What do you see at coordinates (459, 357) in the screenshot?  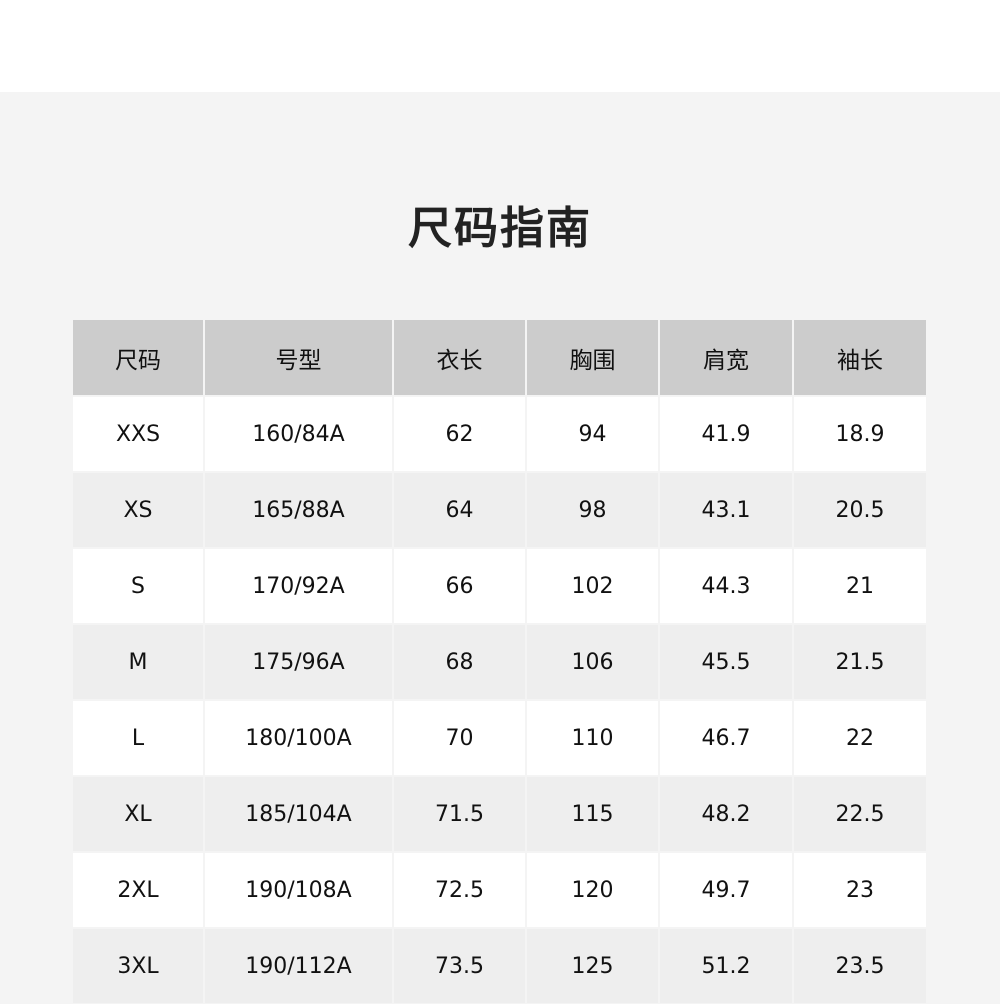 I see `column-header: 衣长` at bounding box center [459, 357].